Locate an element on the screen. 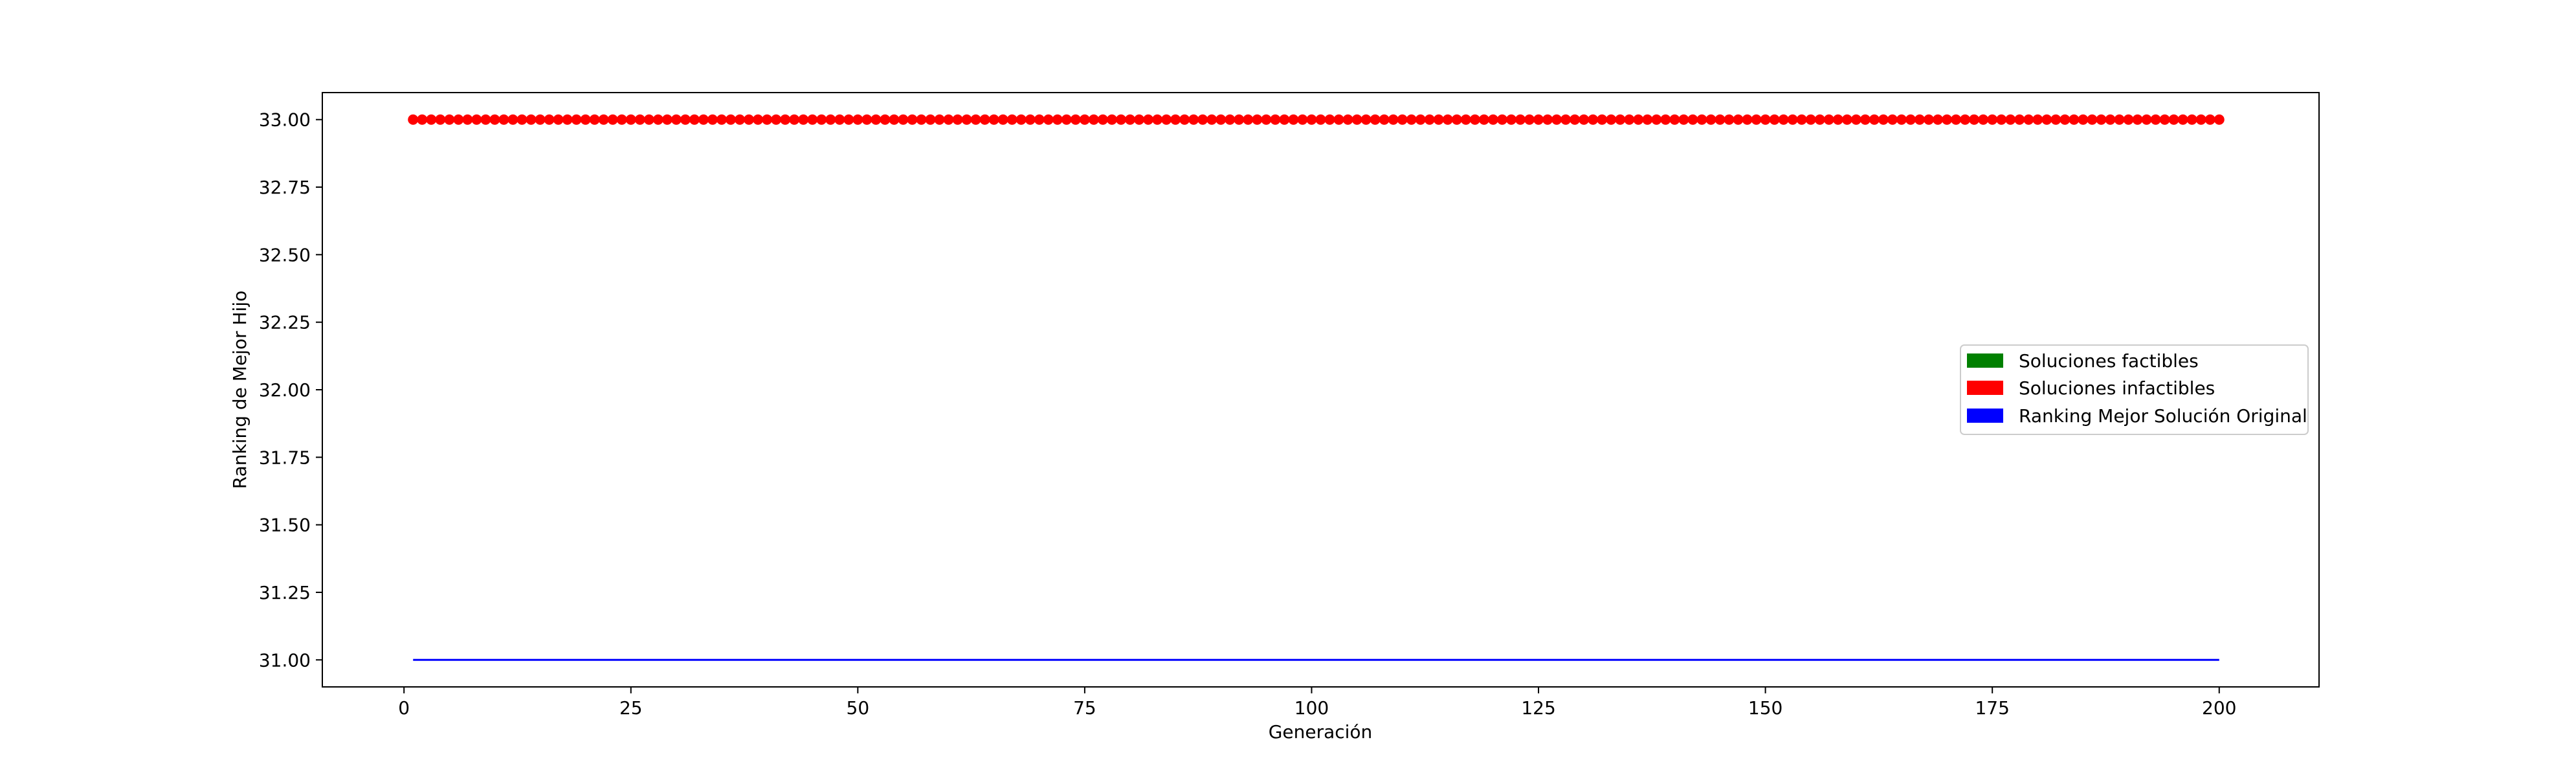 Image resolution: width=2576 pixels, height=773 pixels. y-tick-label: 32.00 is located at coordinates (285, 390).